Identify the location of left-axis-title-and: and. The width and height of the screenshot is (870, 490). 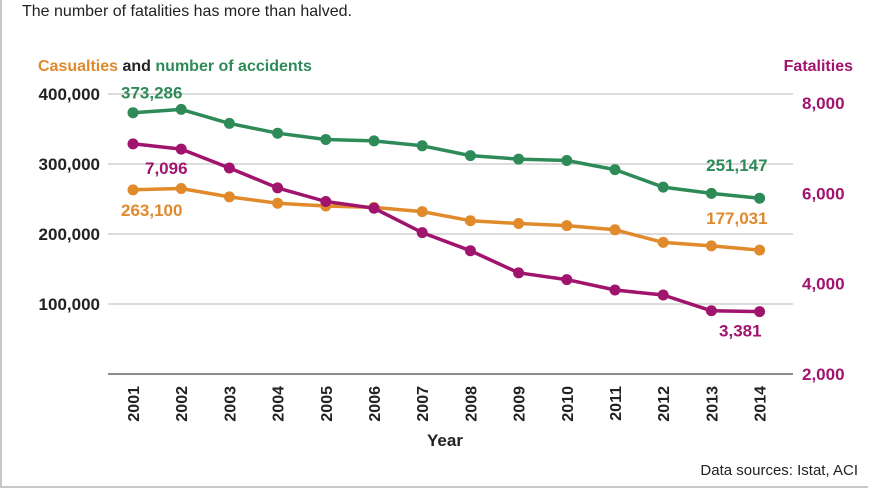
(136, 66).